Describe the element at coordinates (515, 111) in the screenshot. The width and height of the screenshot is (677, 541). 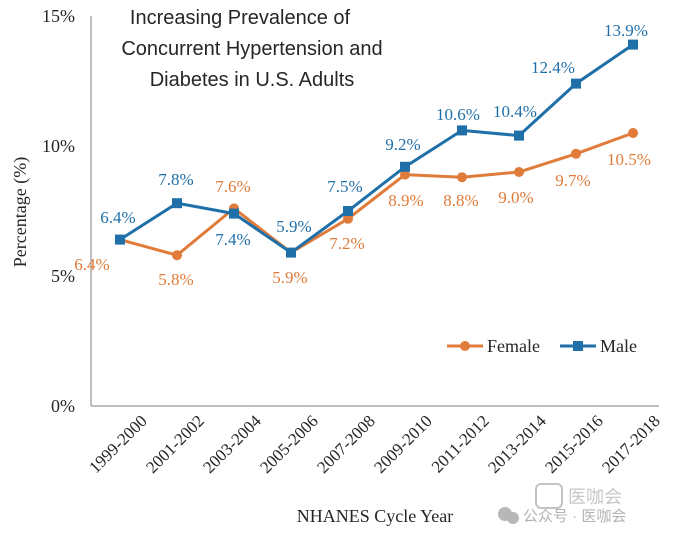
I see `data-label: 10.4%` at that location.